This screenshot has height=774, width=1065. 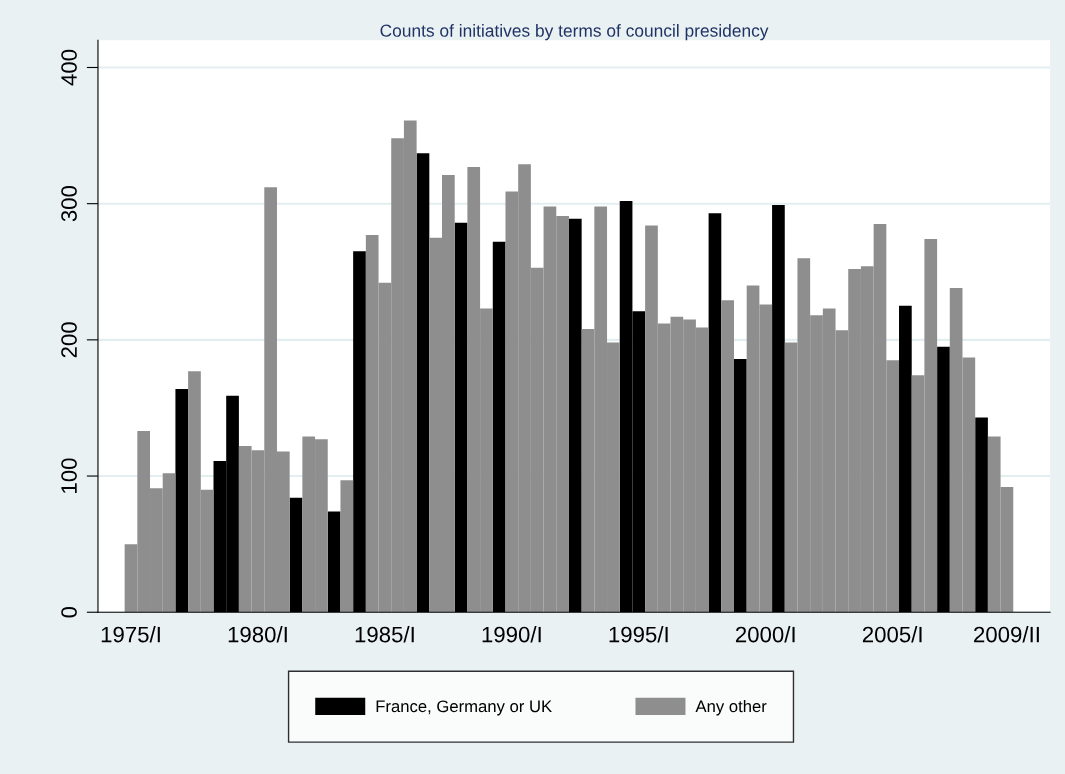 I want to click on x-tick-label: 1985/I, so click(x=384, y=634).